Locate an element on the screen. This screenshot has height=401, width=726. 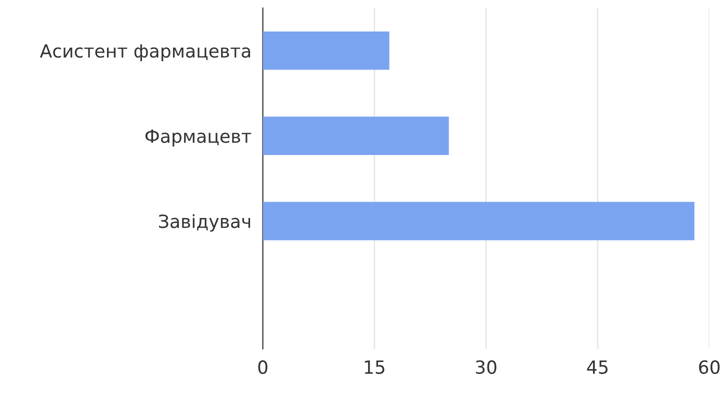
x-tick-label: 15 is located at coordinates (374, 367).